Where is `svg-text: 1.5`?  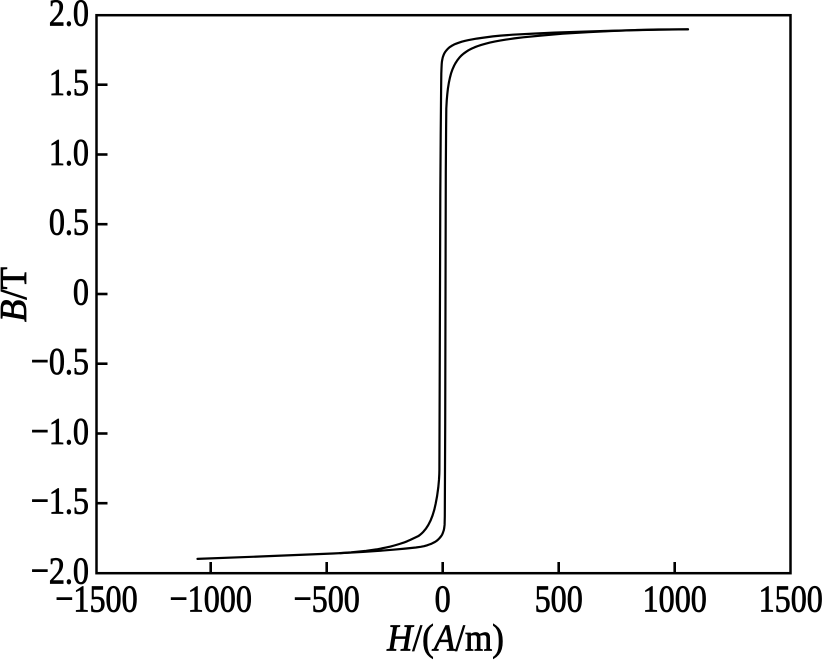 svg-text: 1.5 is located at coordinates (69, 81).